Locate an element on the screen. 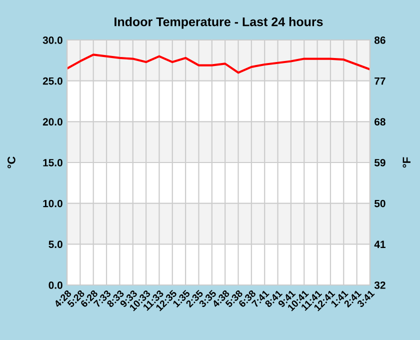 The height and width of the screenshot is (340, 420). y2-tick-label: 68 is located at coordinates (380, 122).